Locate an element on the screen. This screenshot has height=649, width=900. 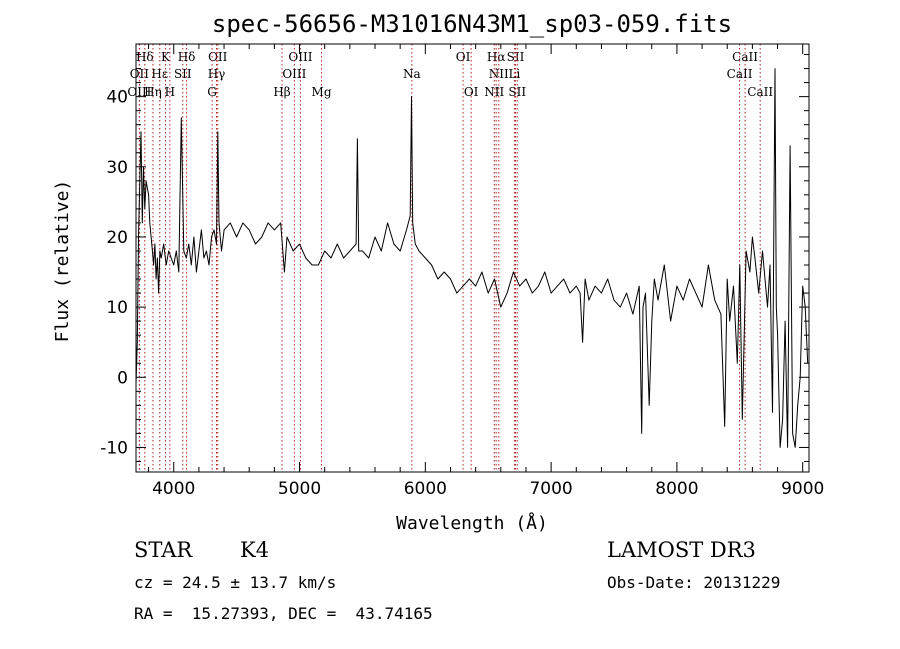
line-marker-label: Hγ is located at coordinates (217, 74).